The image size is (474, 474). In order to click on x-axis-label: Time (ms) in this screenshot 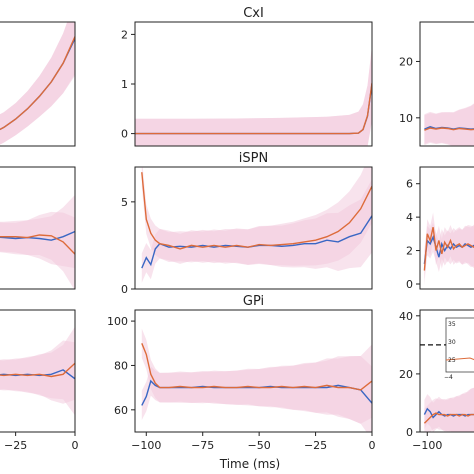, I will do `click(250, 464)`.